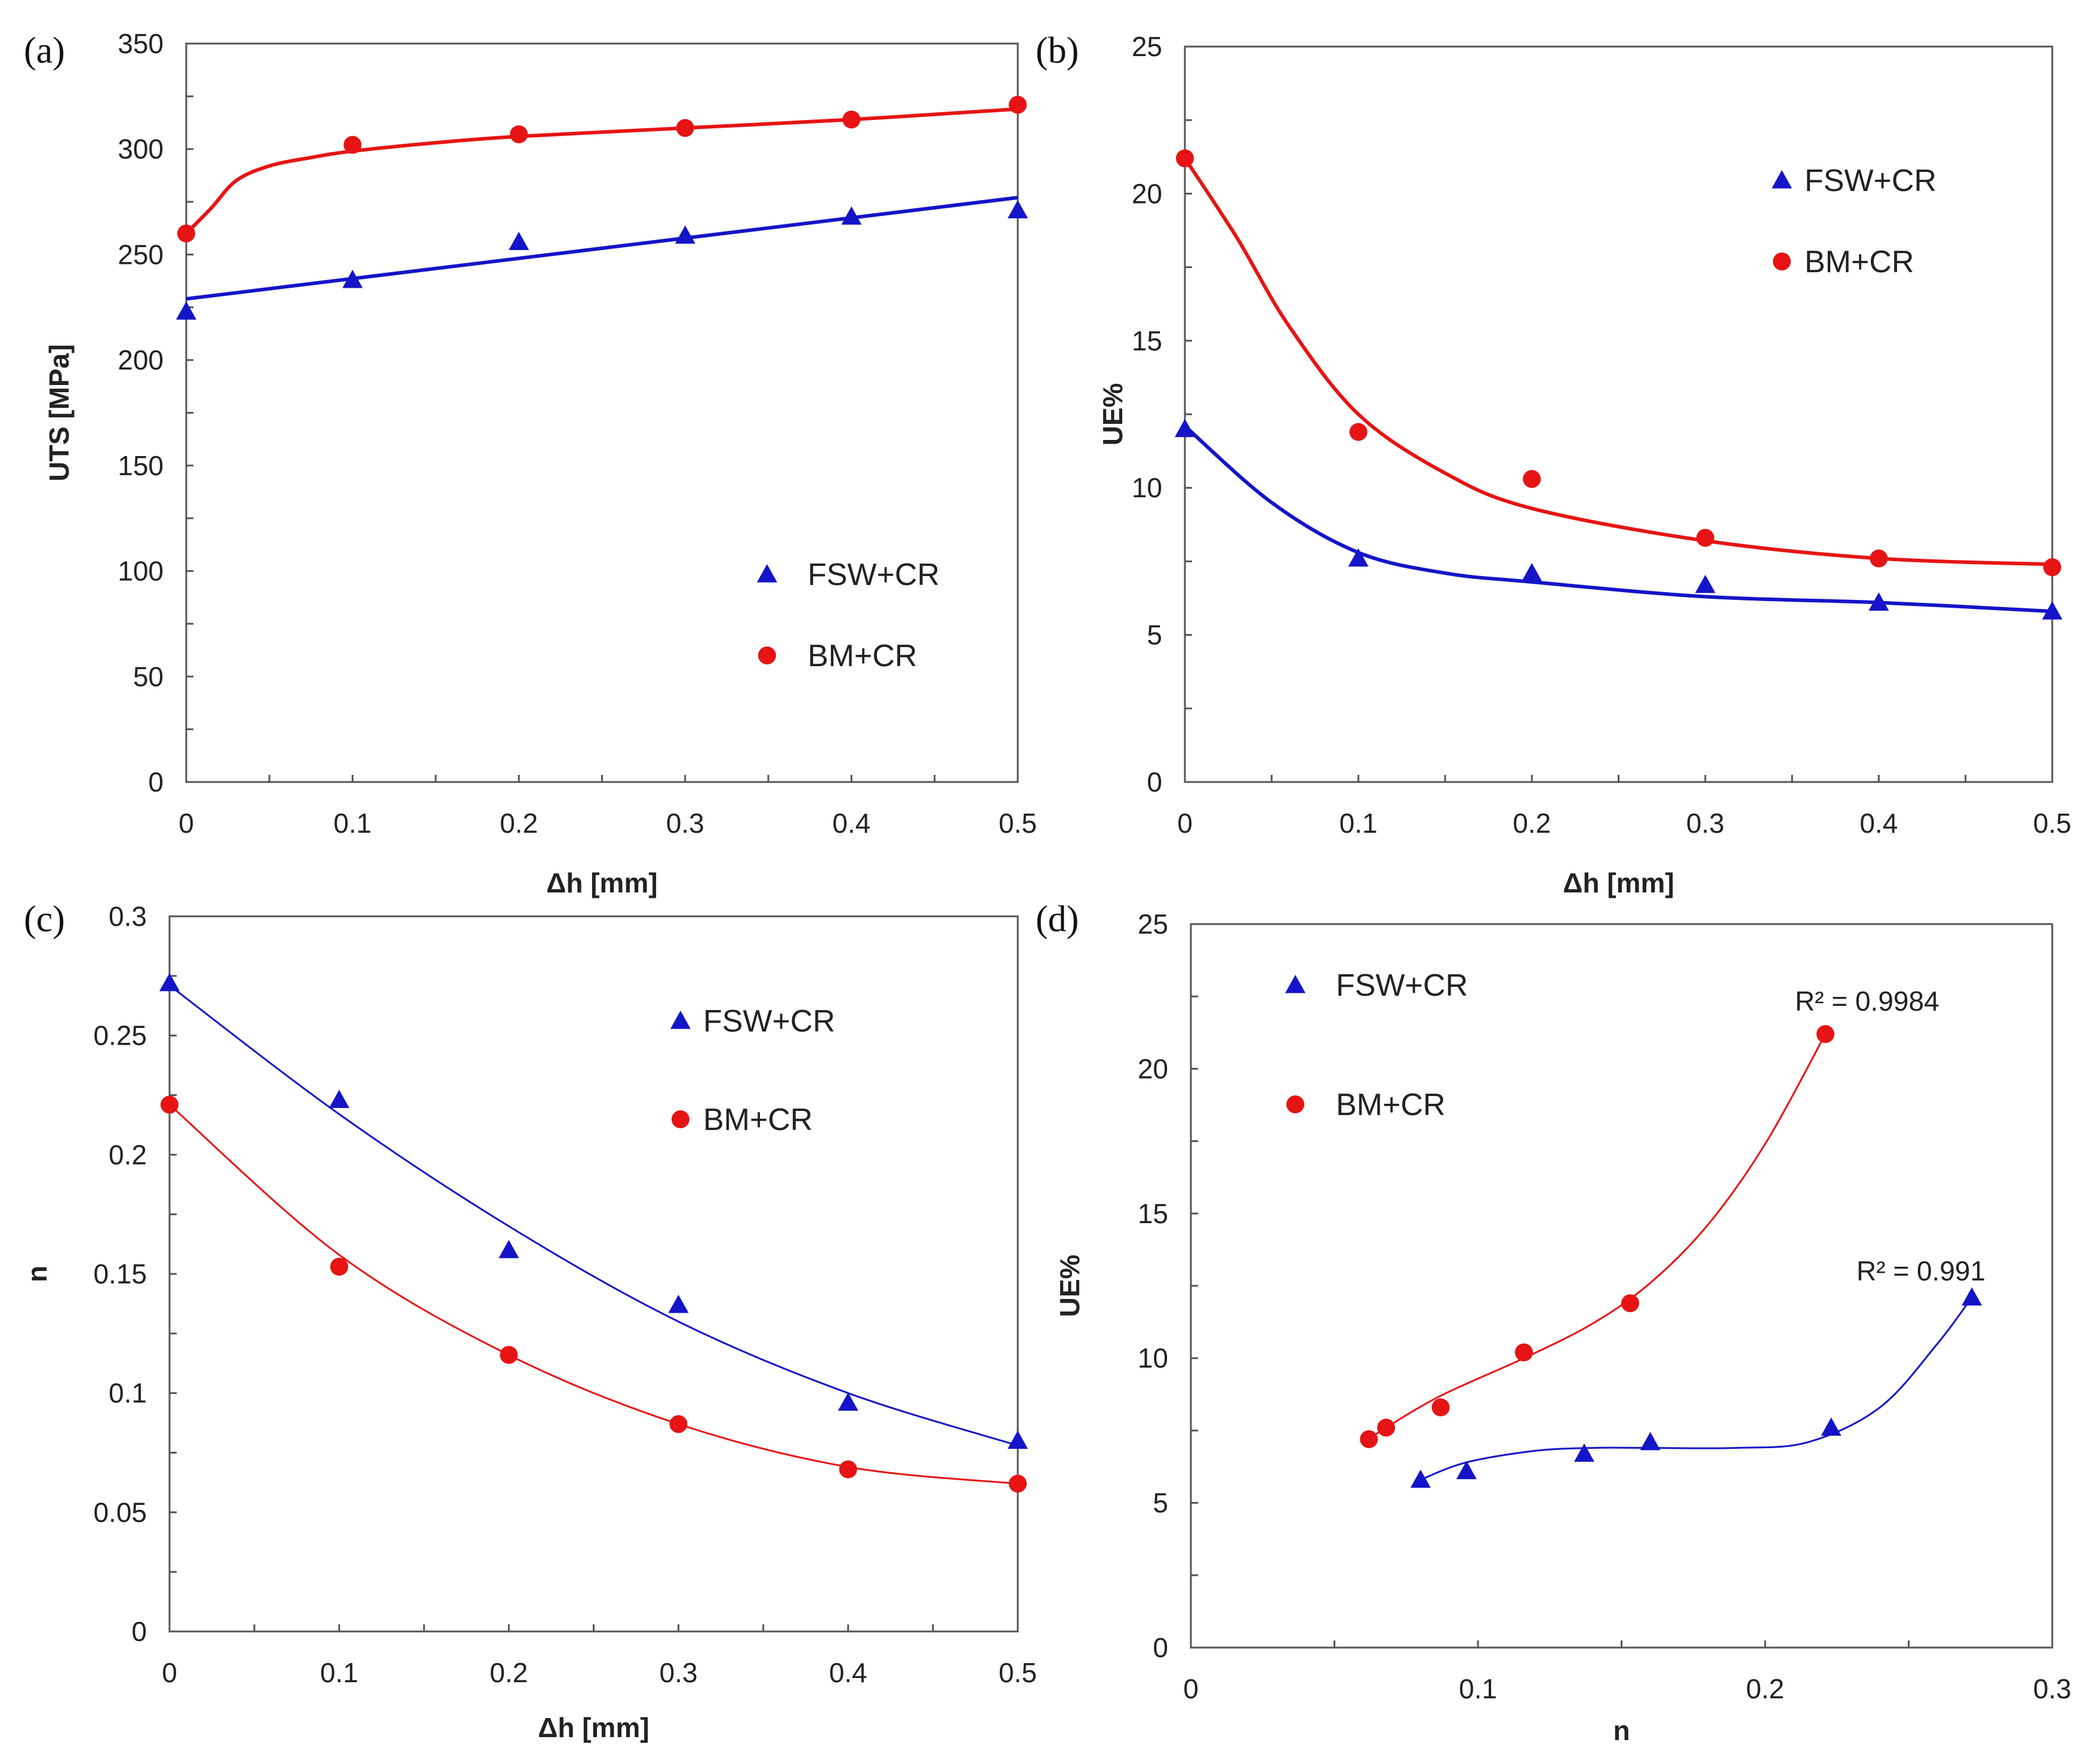 This screenshot has width=2100, height=1761. What do you see at coordinates (120, 1035) in the screenshot?
I see `y-tick-label: 0.25` at bounding box center [120, 1035].